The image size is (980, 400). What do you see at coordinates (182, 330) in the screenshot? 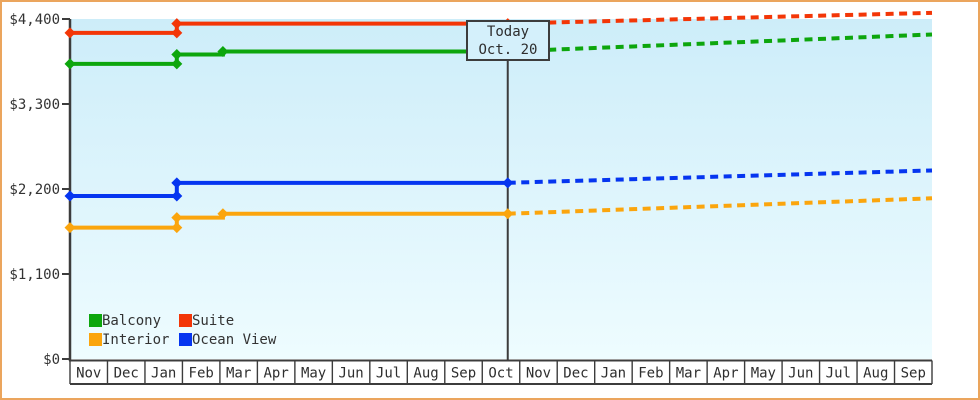
I see `legend: Balcony Suite Interior Ocean View` at bounding box center [182, 330].